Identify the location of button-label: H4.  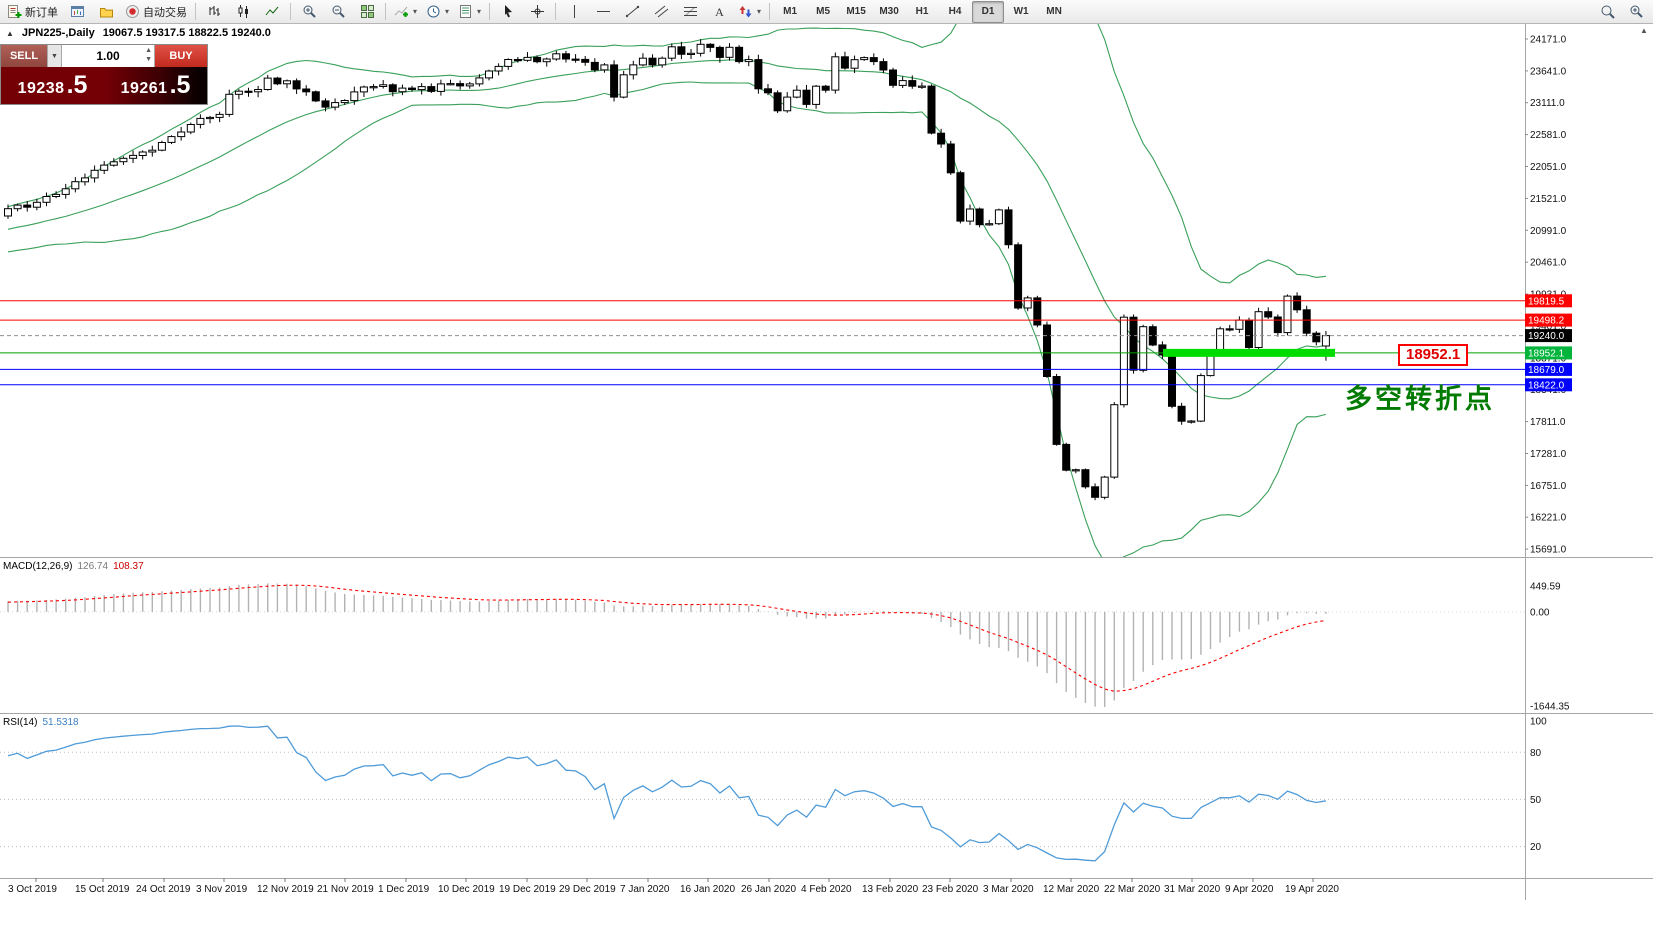
(955, 11).